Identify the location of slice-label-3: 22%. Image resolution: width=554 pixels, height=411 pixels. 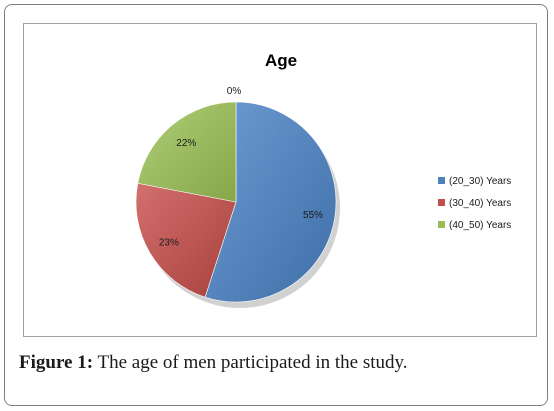
(186, 143).